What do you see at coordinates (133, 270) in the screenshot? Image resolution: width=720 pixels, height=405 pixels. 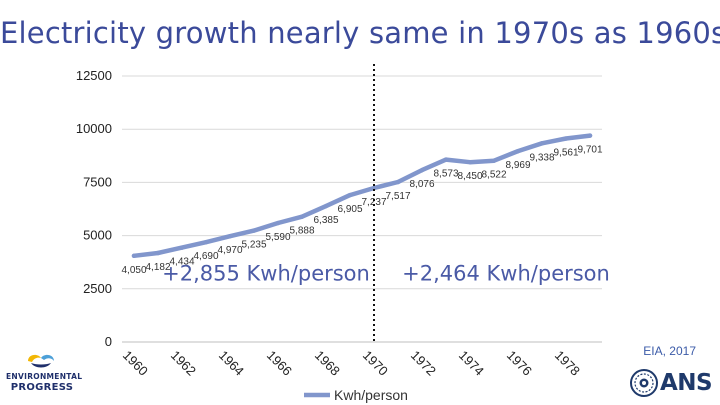 I see `data-label: 4,050` at bounding box center [133, 270].